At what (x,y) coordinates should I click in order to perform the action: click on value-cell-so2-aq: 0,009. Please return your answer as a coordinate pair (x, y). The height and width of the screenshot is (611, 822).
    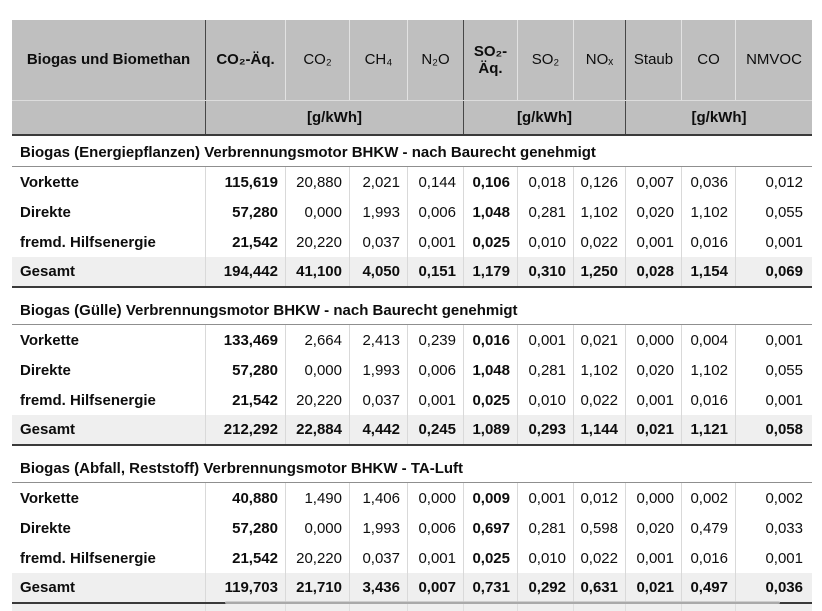
    Looking at the image, I should click on (491, 498).